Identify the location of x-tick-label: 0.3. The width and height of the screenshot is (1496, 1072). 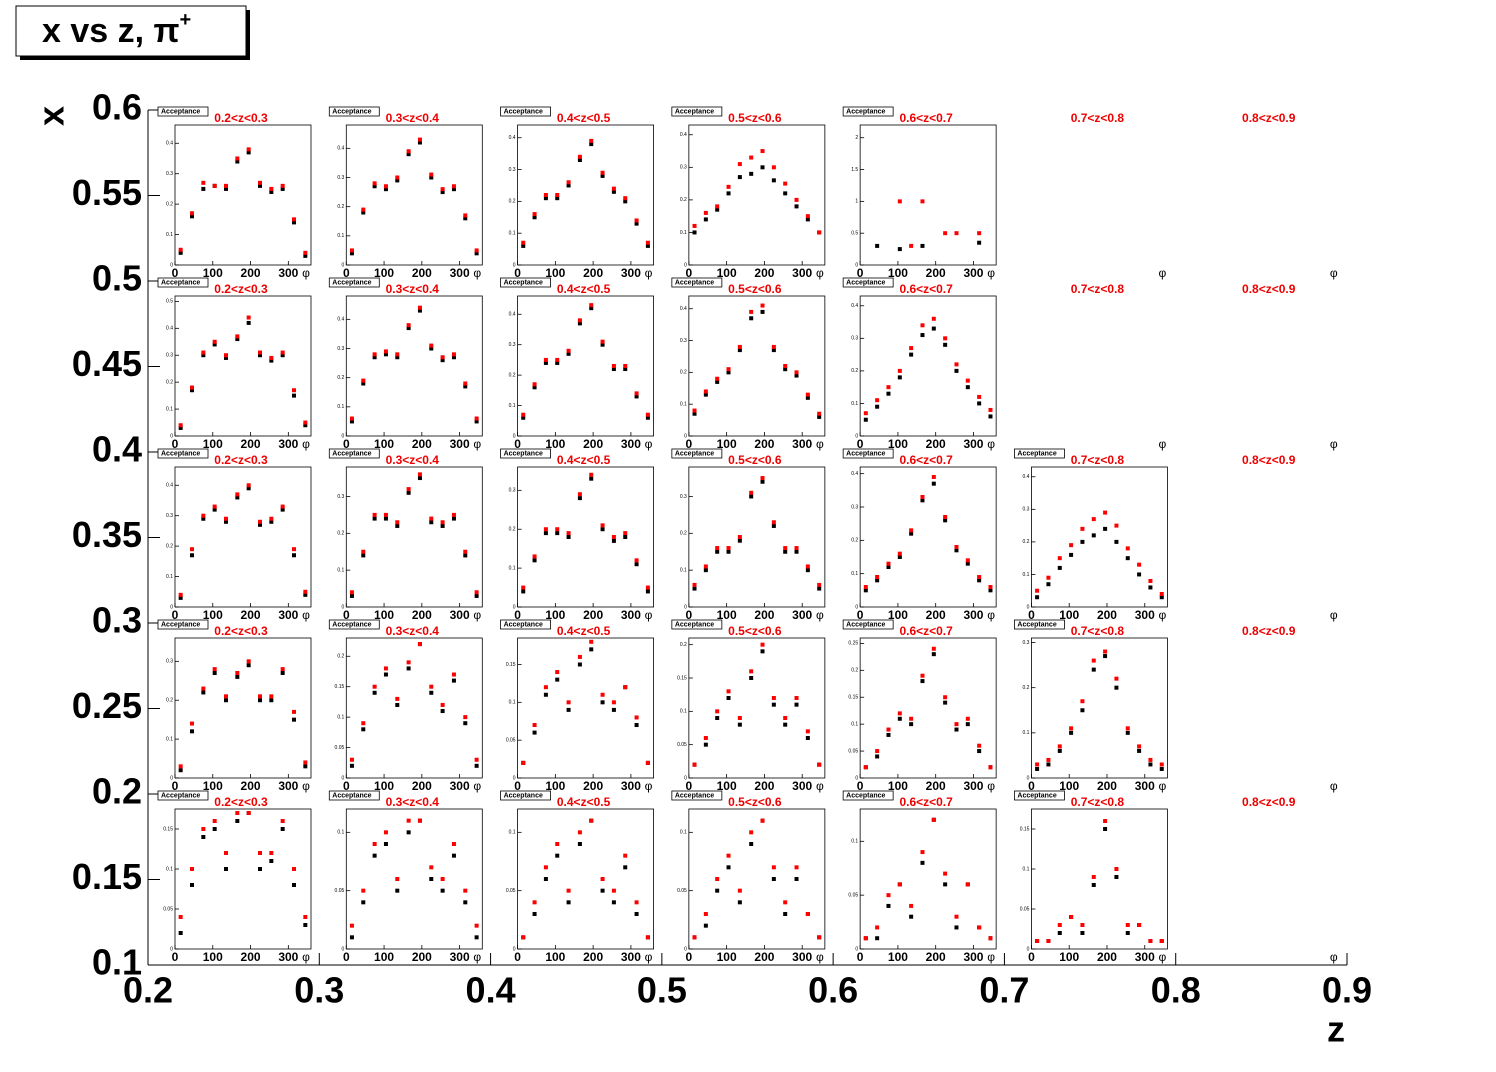
(319, 990).